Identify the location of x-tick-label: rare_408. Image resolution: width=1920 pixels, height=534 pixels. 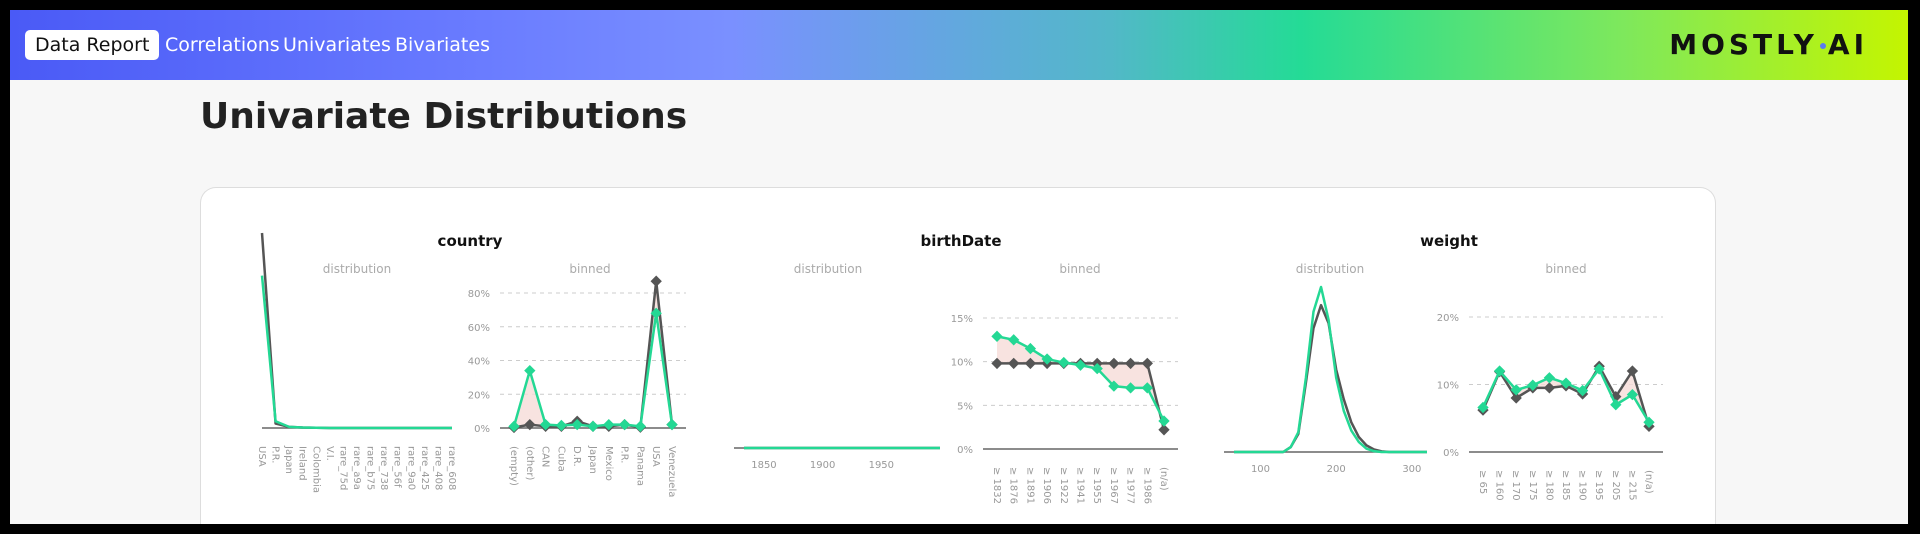
(437, 468).